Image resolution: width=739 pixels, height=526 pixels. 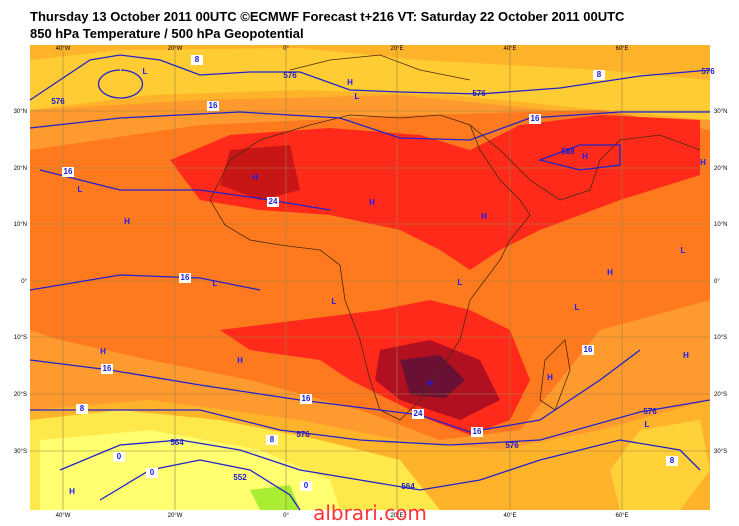 What do you see at coordinates (286, 49) in the screenshot?
I see `lon-label-top: 0°` at bounding box center [286, 49].